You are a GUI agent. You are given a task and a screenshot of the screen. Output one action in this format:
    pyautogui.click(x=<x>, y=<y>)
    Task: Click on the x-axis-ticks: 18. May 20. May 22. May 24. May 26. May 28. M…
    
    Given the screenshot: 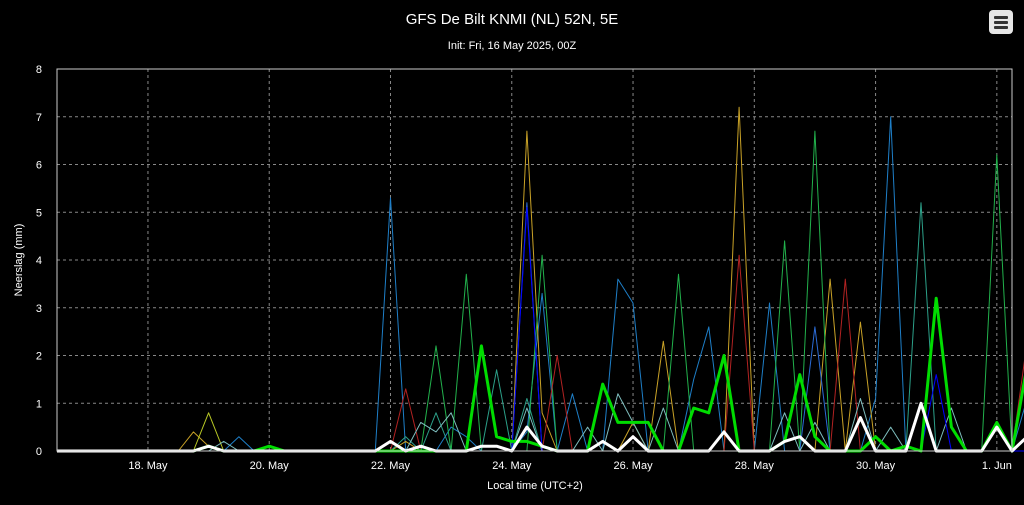 What is the action you would take?
    pyautogui.click(x=569, y=466)
    